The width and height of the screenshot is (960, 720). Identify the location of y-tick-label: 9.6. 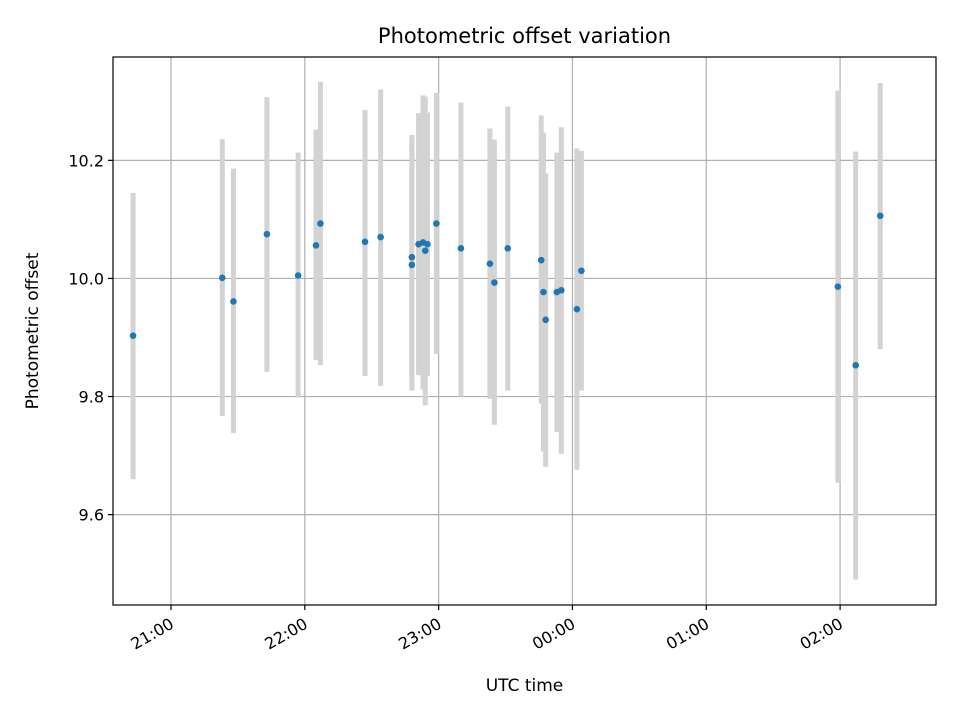
(91, 515).